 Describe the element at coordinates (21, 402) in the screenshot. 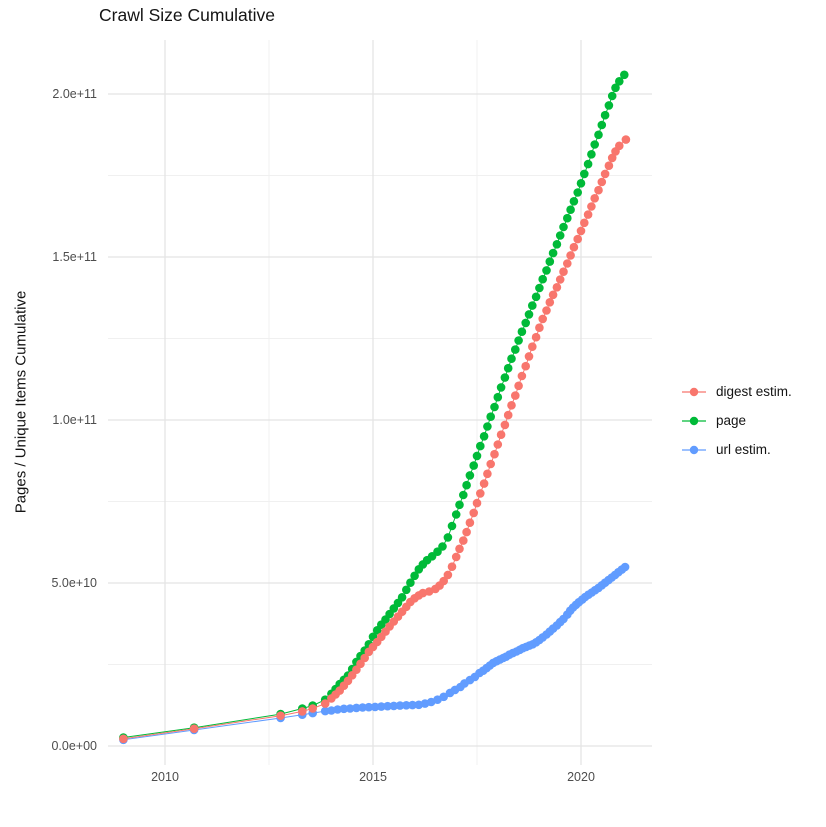

I see `y-axis-title: Pages / Unique Items Cumulative` at that location.